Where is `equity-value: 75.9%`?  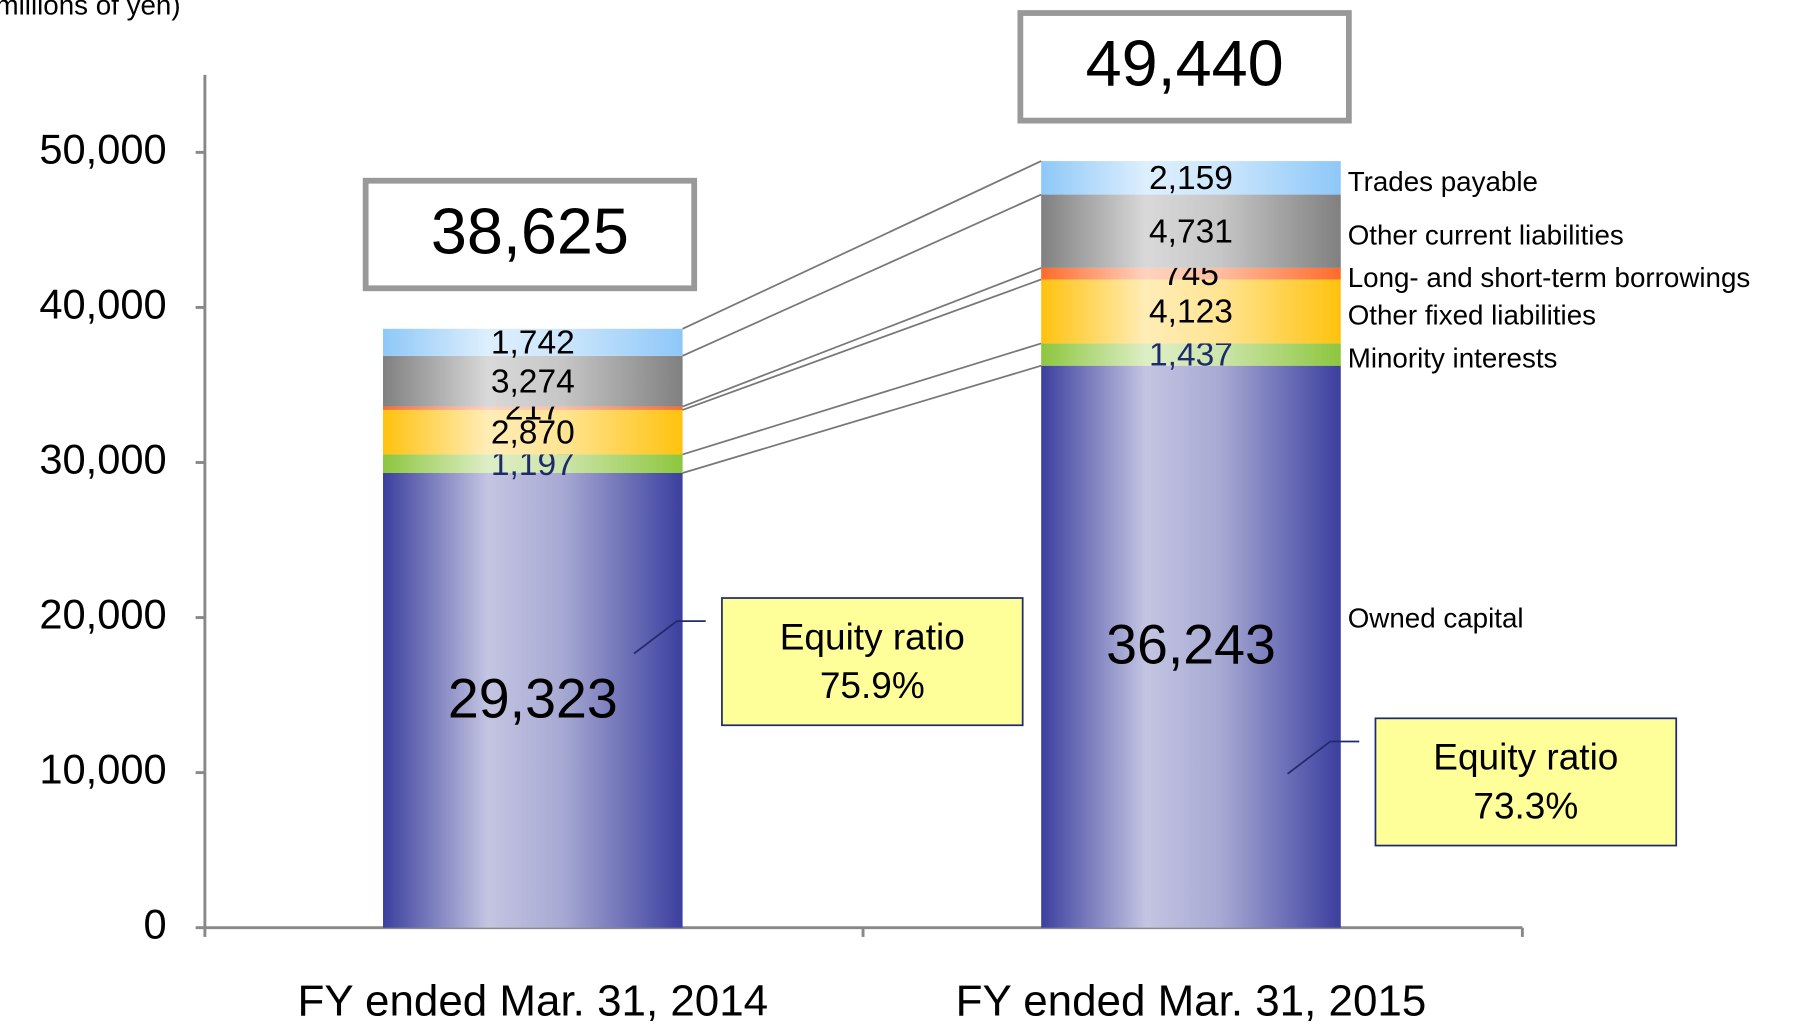
equity-value: 75.9% is located at coordinates (872, 685).